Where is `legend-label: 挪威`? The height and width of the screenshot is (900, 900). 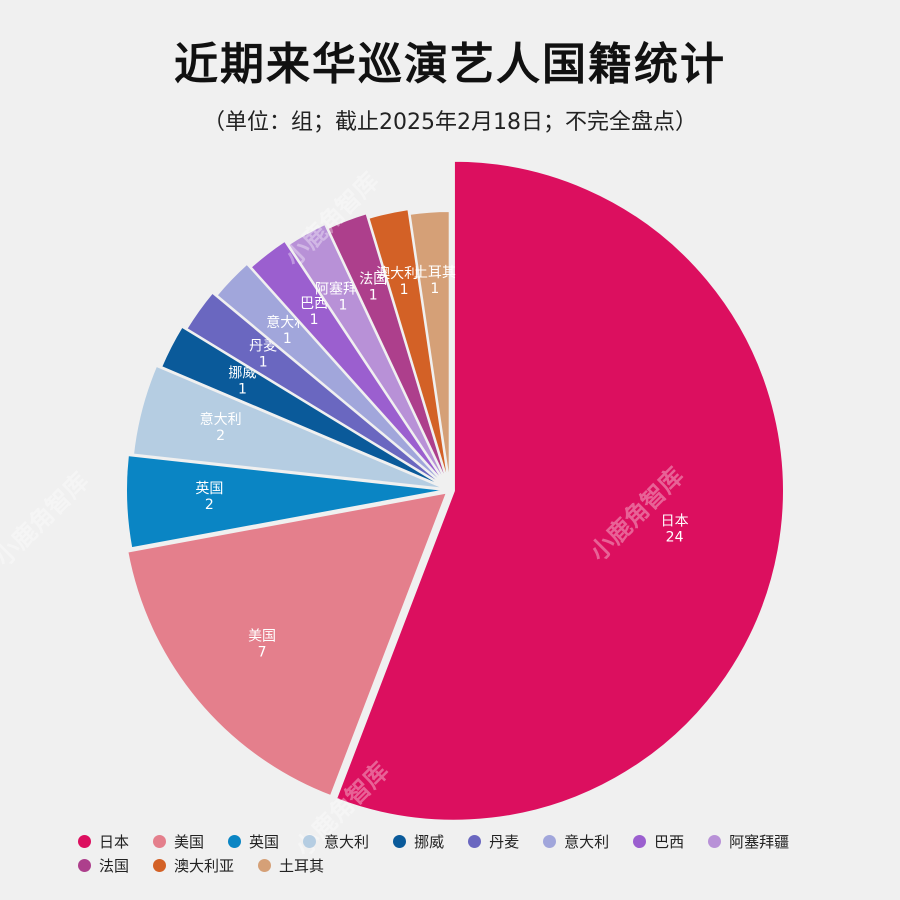
legend-label: 挪威 is located at coordinates (429, 841).